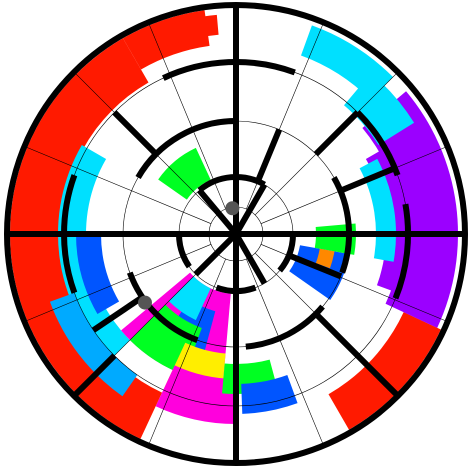  I want to click on player-token, so click(232, 208).